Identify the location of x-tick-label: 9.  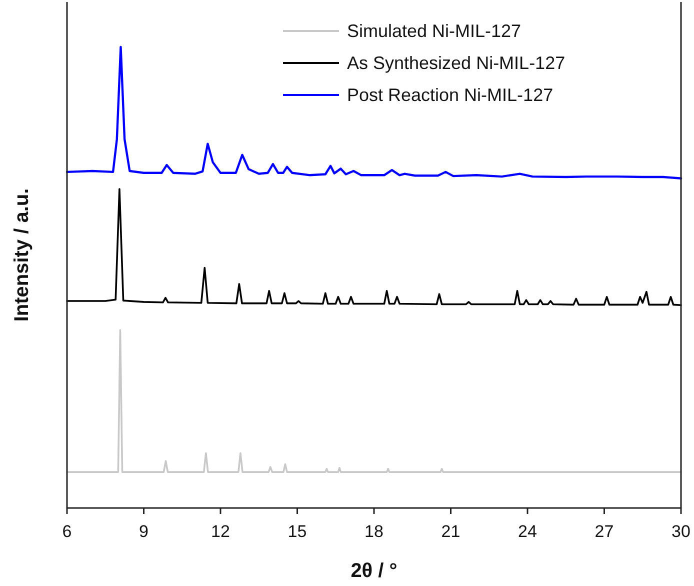
(143, 531).